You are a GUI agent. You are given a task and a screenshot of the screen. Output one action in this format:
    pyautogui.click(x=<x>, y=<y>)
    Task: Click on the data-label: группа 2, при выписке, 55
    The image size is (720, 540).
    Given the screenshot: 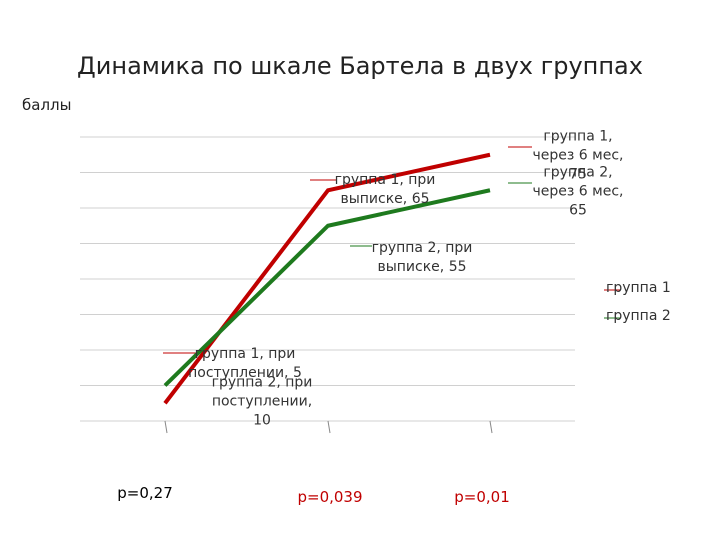 What is the action you would take?
    pyautogui.click(x=422, y=257)
    